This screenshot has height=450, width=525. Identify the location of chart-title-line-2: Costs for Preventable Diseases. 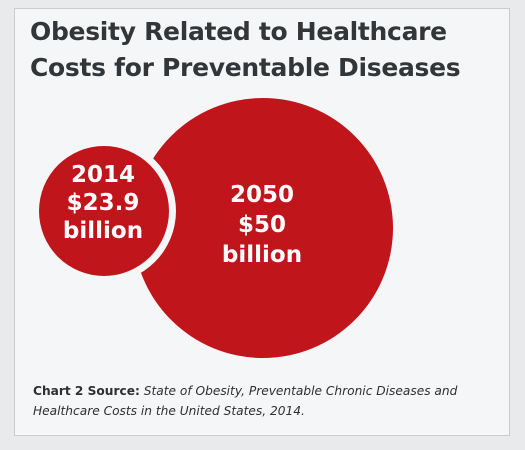
(245, 67).